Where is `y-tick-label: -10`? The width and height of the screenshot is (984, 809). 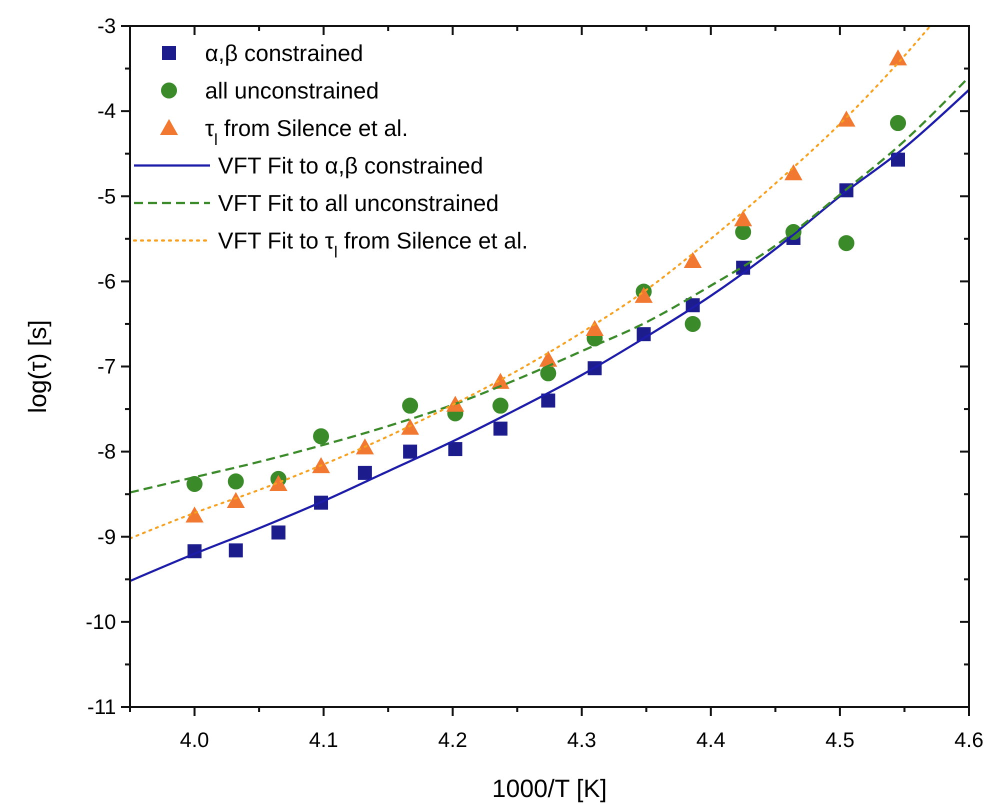 y-tick-label: -10 is located at coordinates (101, 622).